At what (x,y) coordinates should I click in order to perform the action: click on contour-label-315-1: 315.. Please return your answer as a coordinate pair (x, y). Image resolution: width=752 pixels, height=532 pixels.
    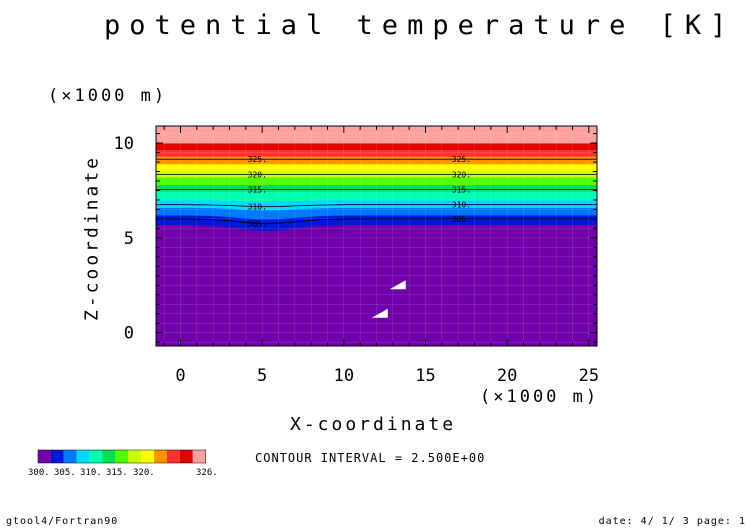
    Looking at the image, I should click on (461, 190).